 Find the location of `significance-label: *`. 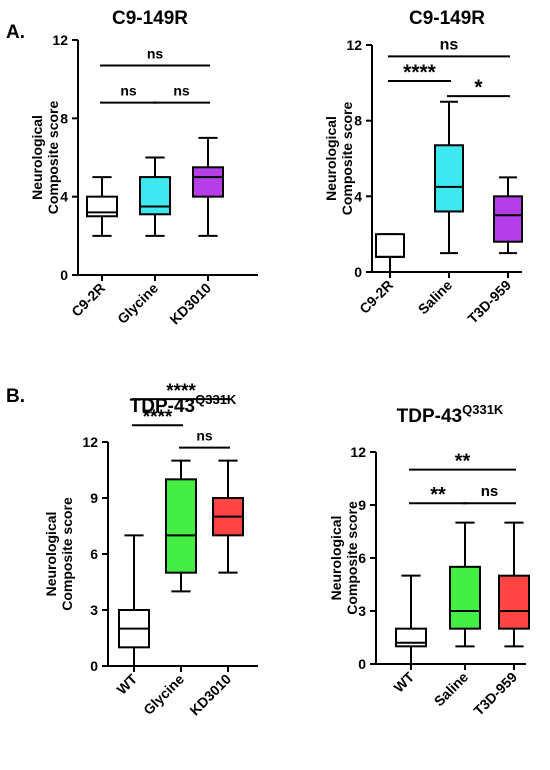

significance-label: * is located at coordinates (478, 87).